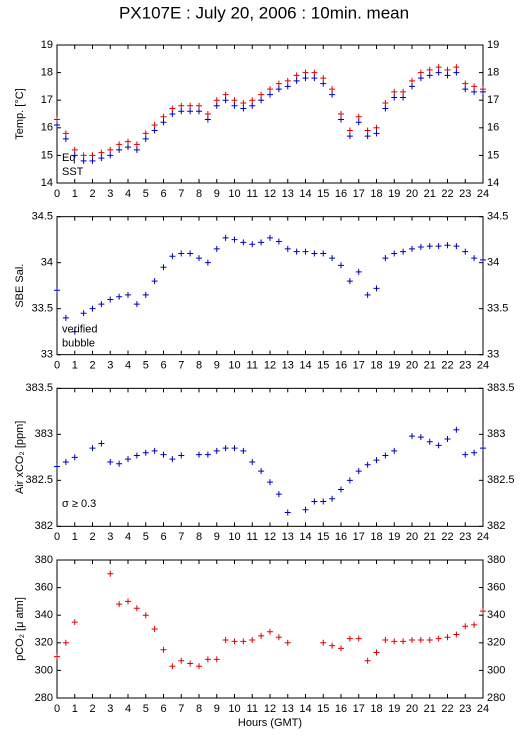 The width and height of the screenshot is (529, 739). What do you see at coordinates (341, 709) in the screenshot?
I see `x-tick-label: 16` at bounding box center [341, 709].